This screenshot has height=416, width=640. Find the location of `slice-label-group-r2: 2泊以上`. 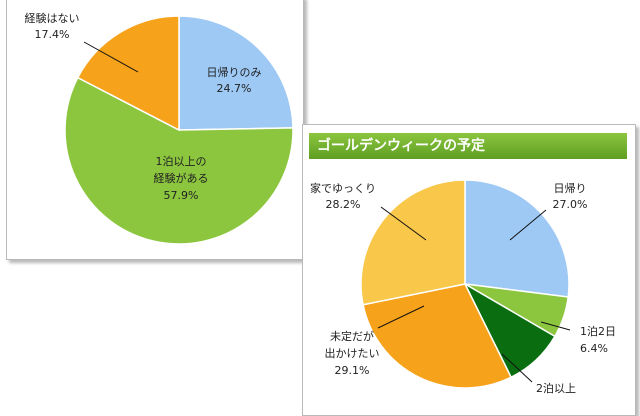

slice-label-group-r2: 2泊以上 is located at coordinates (538, 374).